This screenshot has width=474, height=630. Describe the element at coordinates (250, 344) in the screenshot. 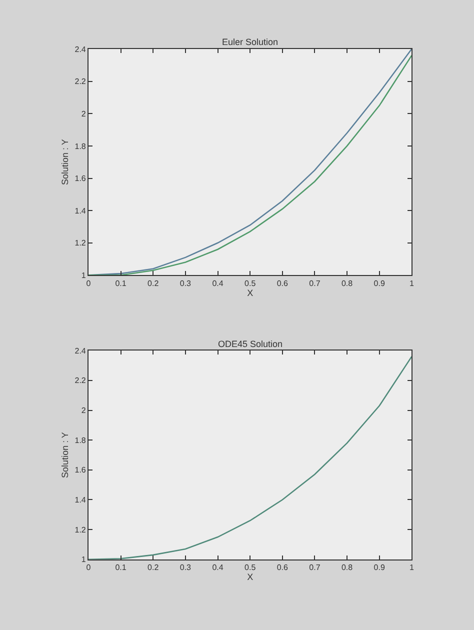

I see `chart-title: ODE45 Solution` at that location.